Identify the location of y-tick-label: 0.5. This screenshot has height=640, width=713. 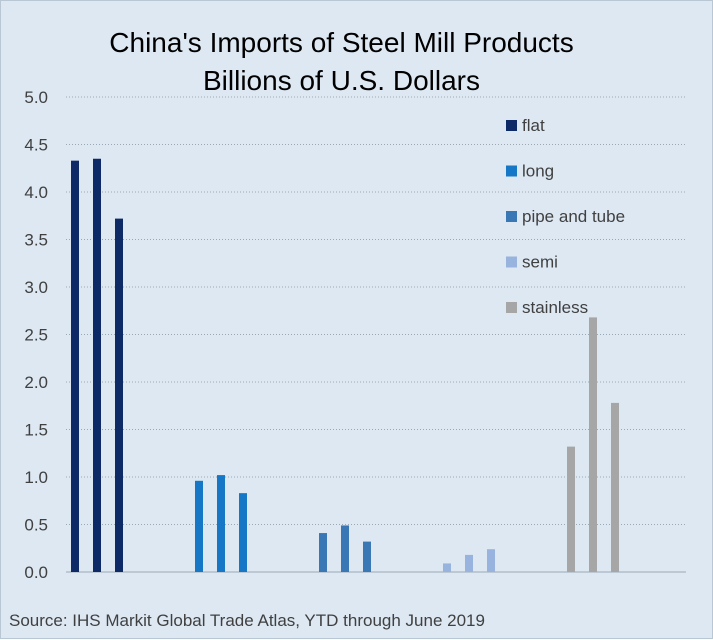
(36, 525).